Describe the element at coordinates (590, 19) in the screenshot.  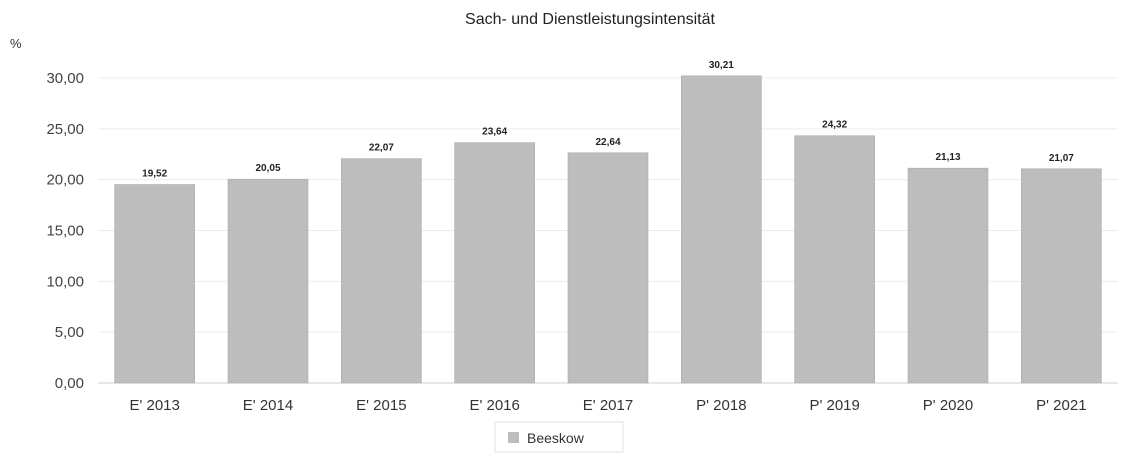
I see `chart-title: Sach- und Dienstleistungsintensität` at that location.